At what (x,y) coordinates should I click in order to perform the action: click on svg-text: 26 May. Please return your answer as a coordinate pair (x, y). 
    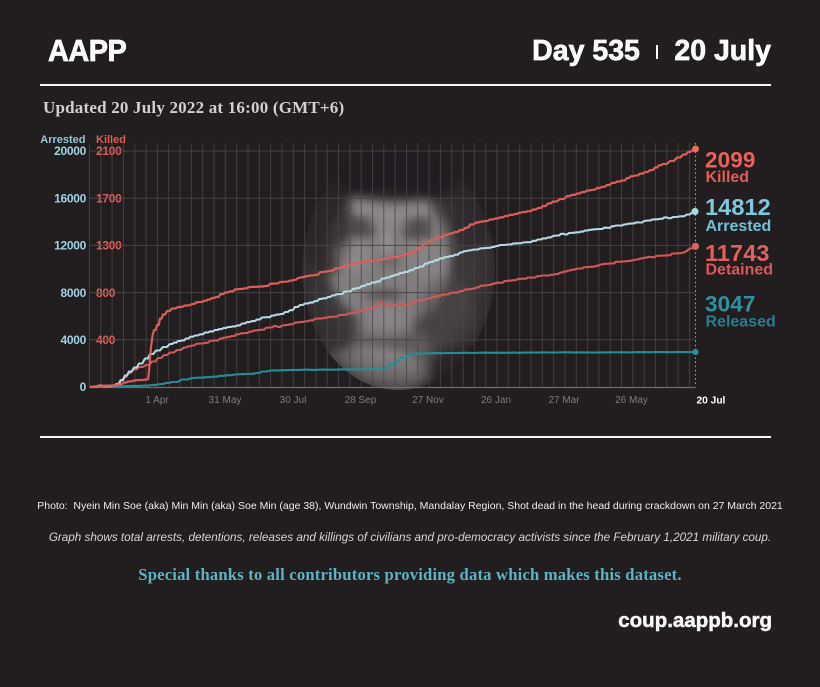
    Looking at the image, I should click on (631, 400).